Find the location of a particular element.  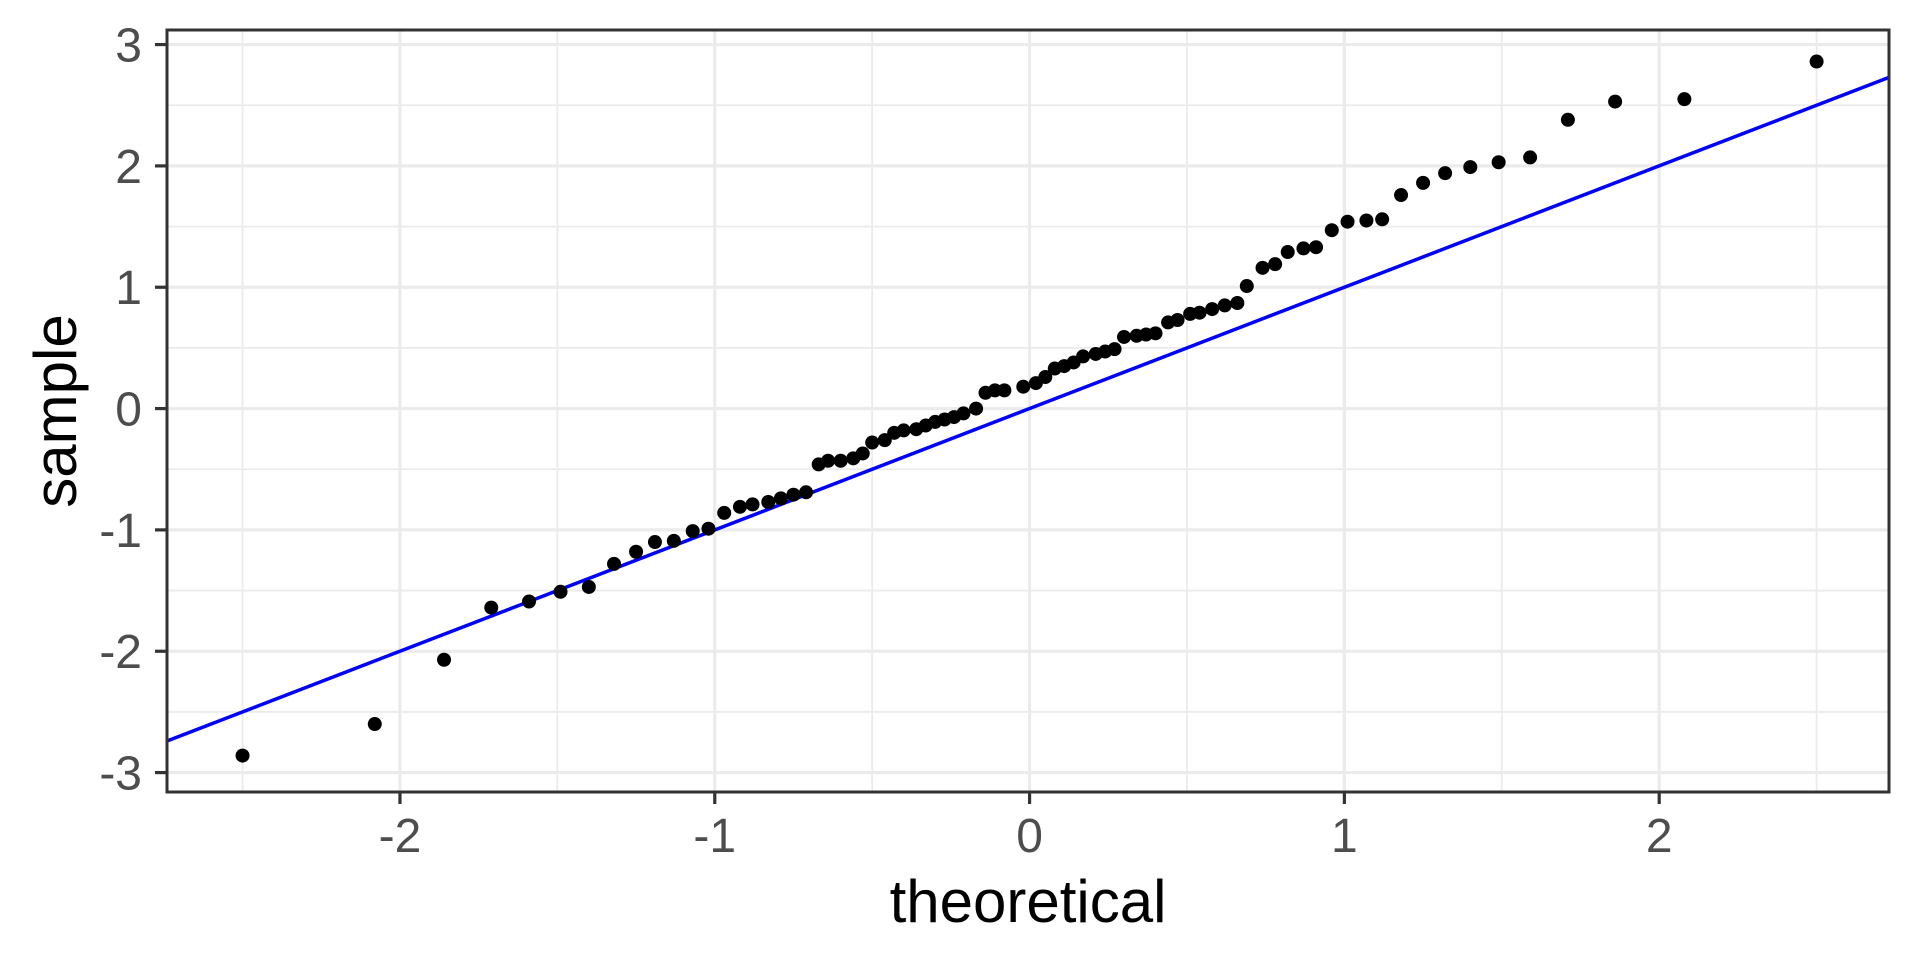

x-tick-label: 0 is located at coordinates (1029, 836).